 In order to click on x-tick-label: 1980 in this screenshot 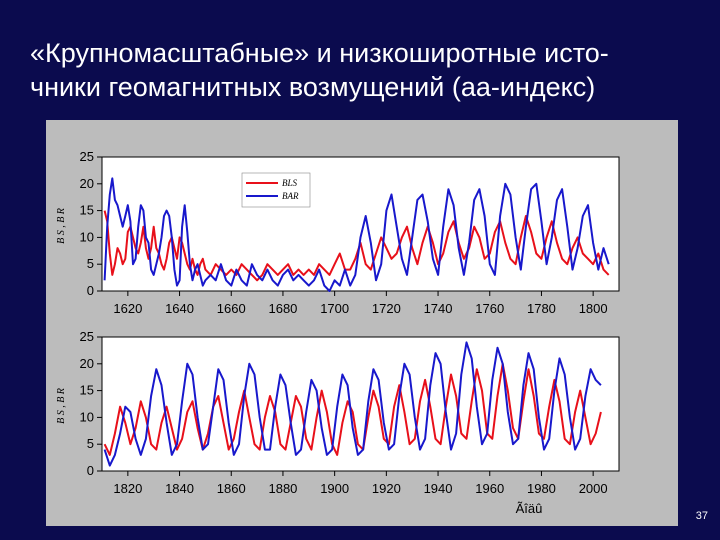, I will do `click(541, 488)`.